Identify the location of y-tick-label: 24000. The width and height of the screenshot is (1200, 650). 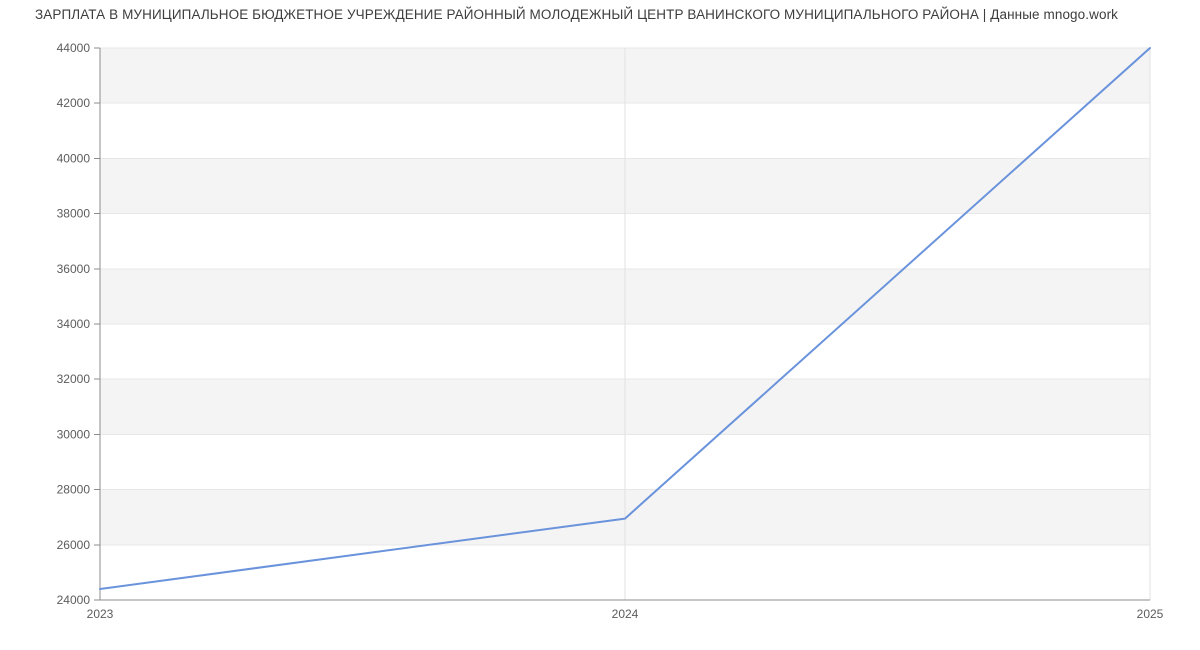
(74, 600).